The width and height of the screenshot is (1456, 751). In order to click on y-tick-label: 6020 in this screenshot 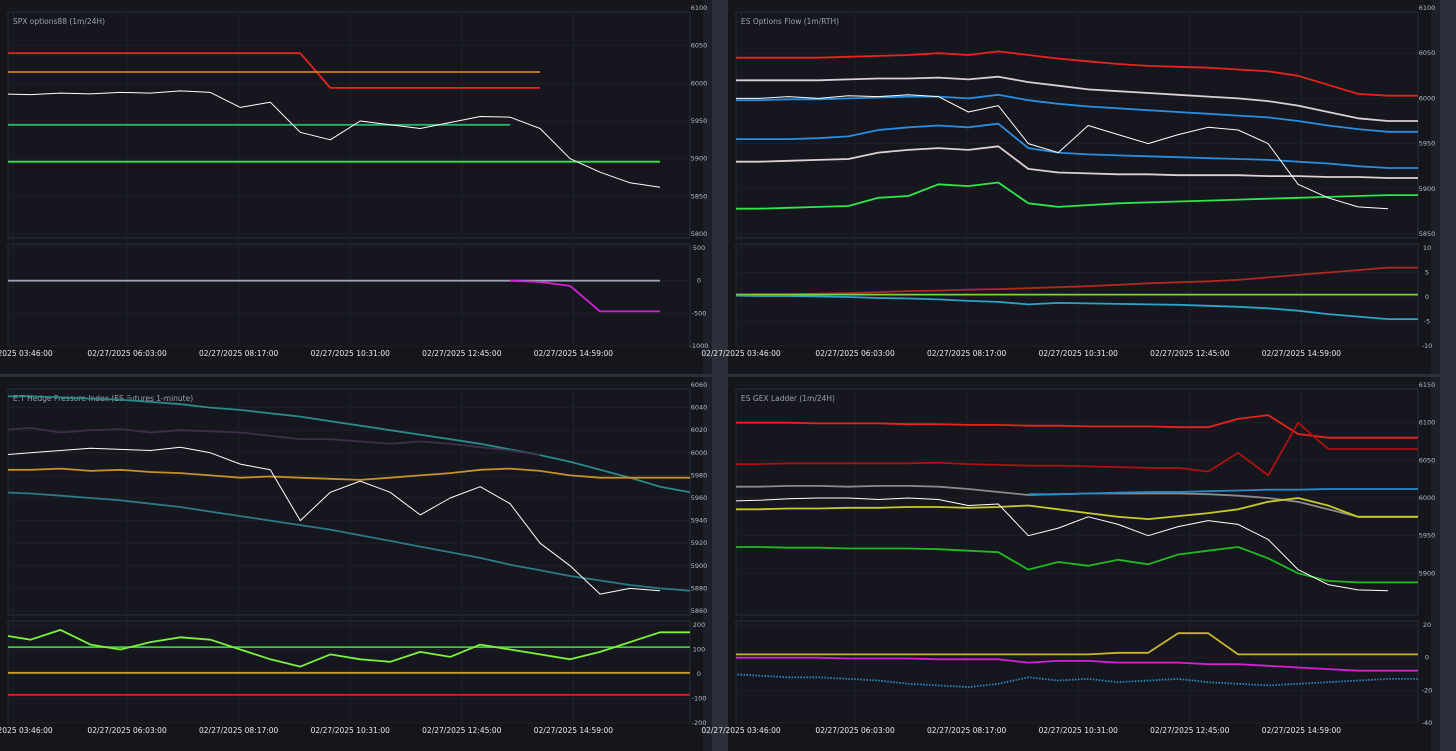, I will do `click(699, 430)`.